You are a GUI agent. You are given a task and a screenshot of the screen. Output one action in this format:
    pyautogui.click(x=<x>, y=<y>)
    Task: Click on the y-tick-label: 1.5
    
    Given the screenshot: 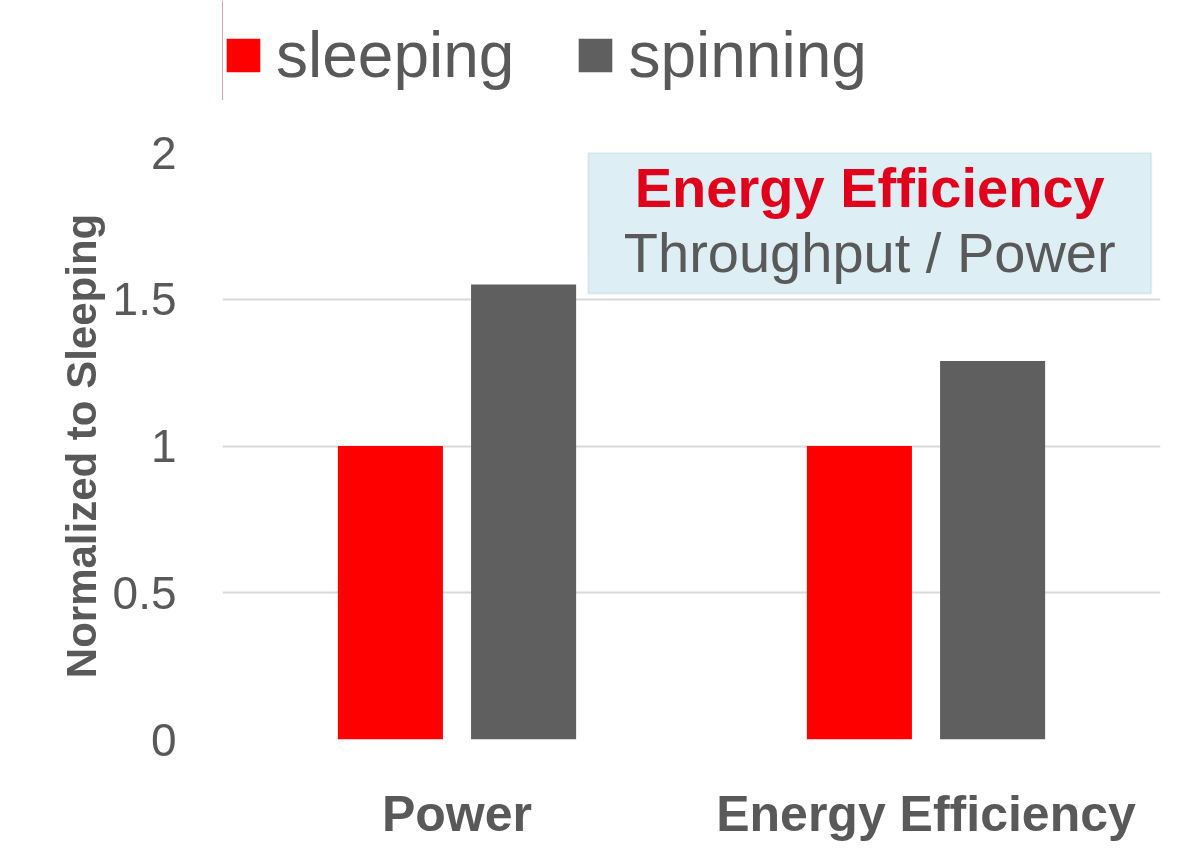 What is the action you would take?
    pyautogui.click(x=144, y=299)
    